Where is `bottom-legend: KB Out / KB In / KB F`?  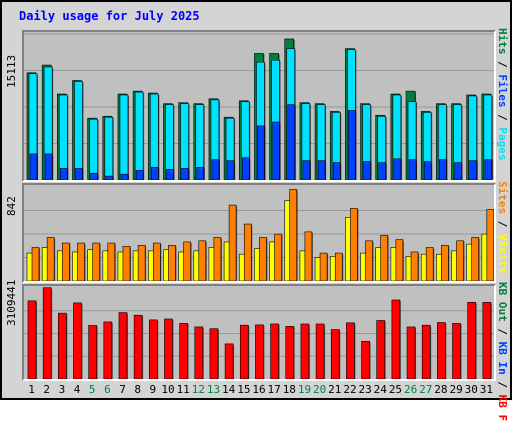
bottom-legend: KB Out / KB In / KB F is located at coordinates (502, 351).